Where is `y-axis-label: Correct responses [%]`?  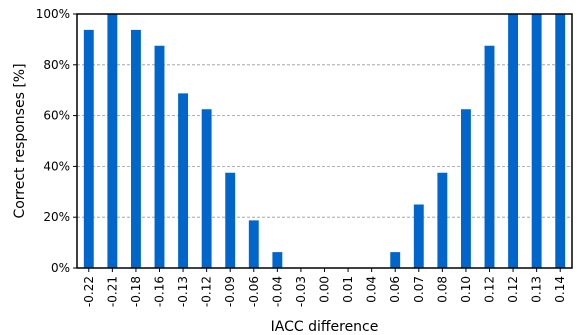
y-axis-label: Correct responses [%] is located at coordinates (20, 140).